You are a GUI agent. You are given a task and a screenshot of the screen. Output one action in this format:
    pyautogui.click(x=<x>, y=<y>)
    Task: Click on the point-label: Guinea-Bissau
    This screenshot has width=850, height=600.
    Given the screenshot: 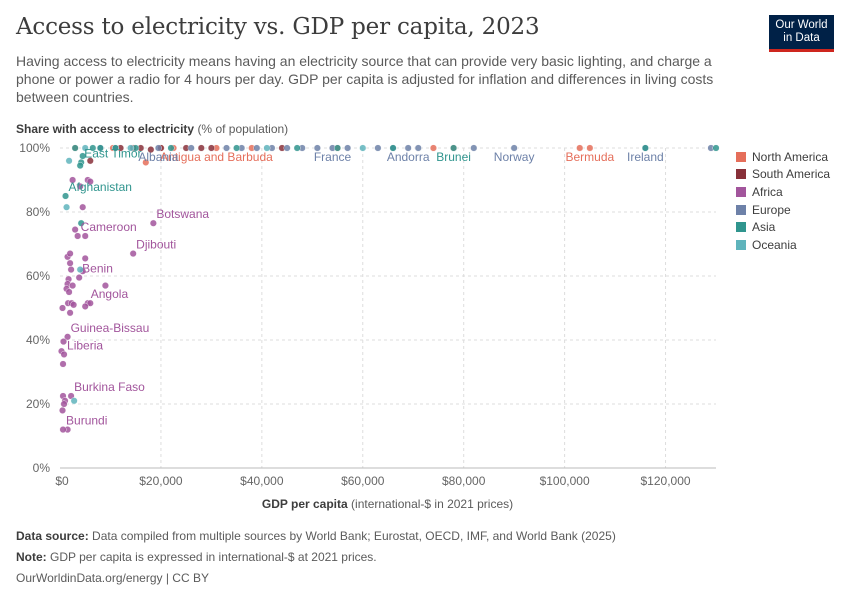 What is the action you would take?
    pyautogui.click(x=110, y=328)
    